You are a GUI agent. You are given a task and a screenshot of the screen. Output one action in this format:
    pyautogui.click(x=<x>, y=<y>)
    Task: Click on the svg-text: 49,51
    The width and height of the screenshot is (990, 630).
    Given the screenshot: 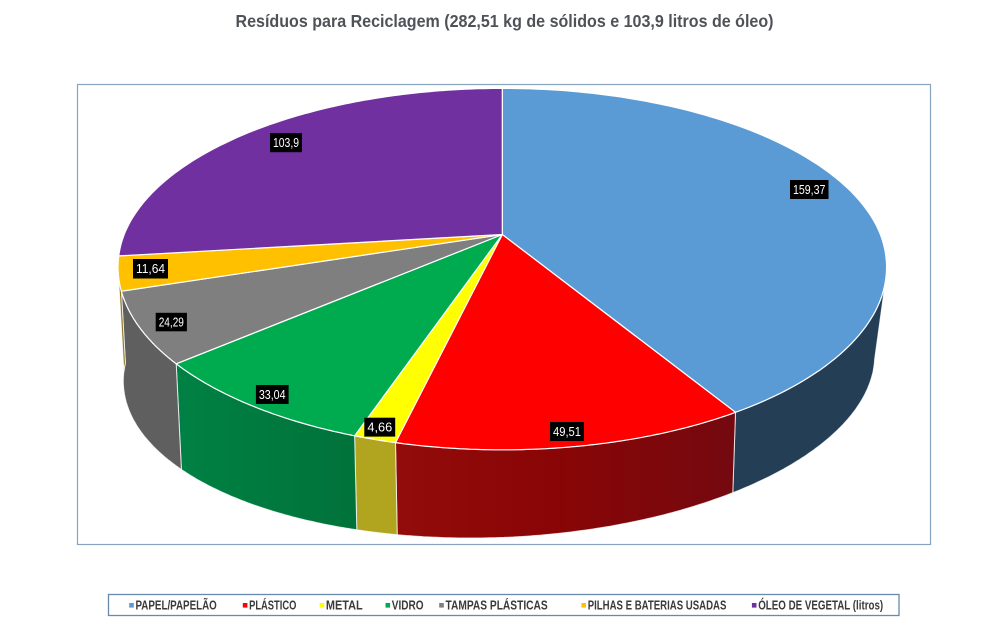 What is the action you would take?
    pyautogui.click(x=567, y=432)
    